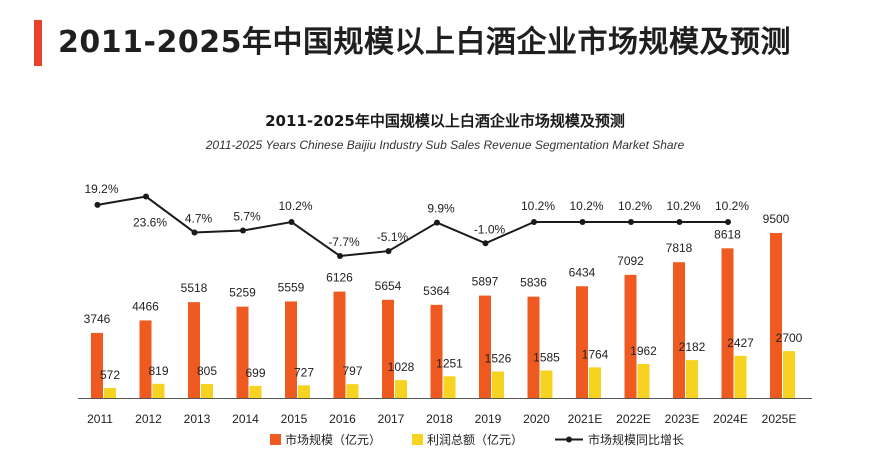  I want to click on x-tick-label: 2024E, so click(730, 419).